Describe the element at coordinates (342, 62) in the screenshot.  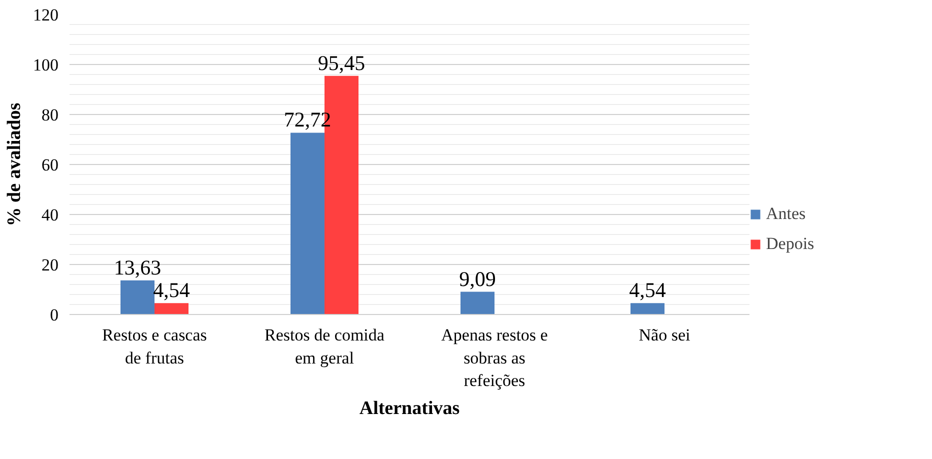
I see `data-label: 95,45` at that location.